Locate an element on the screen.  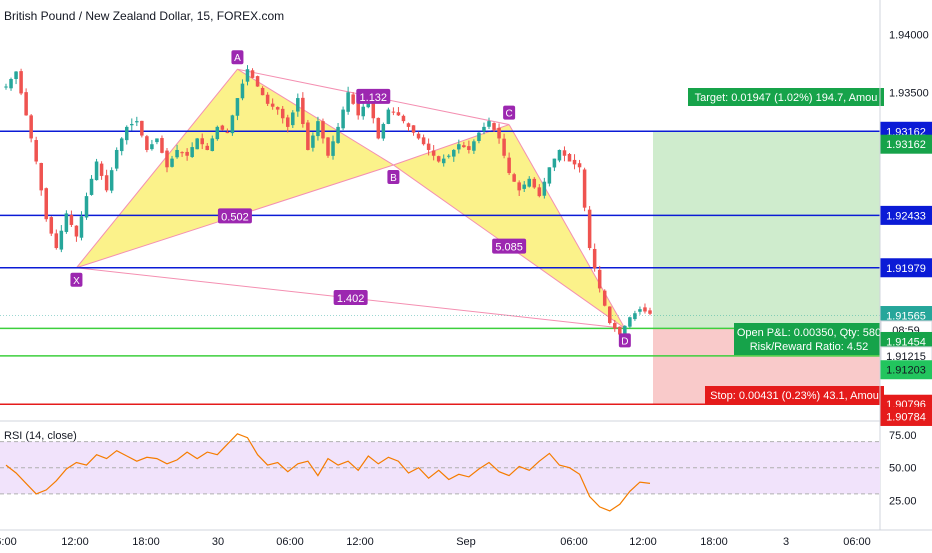
stop-annotation-box is located at coordinates (794, 395).